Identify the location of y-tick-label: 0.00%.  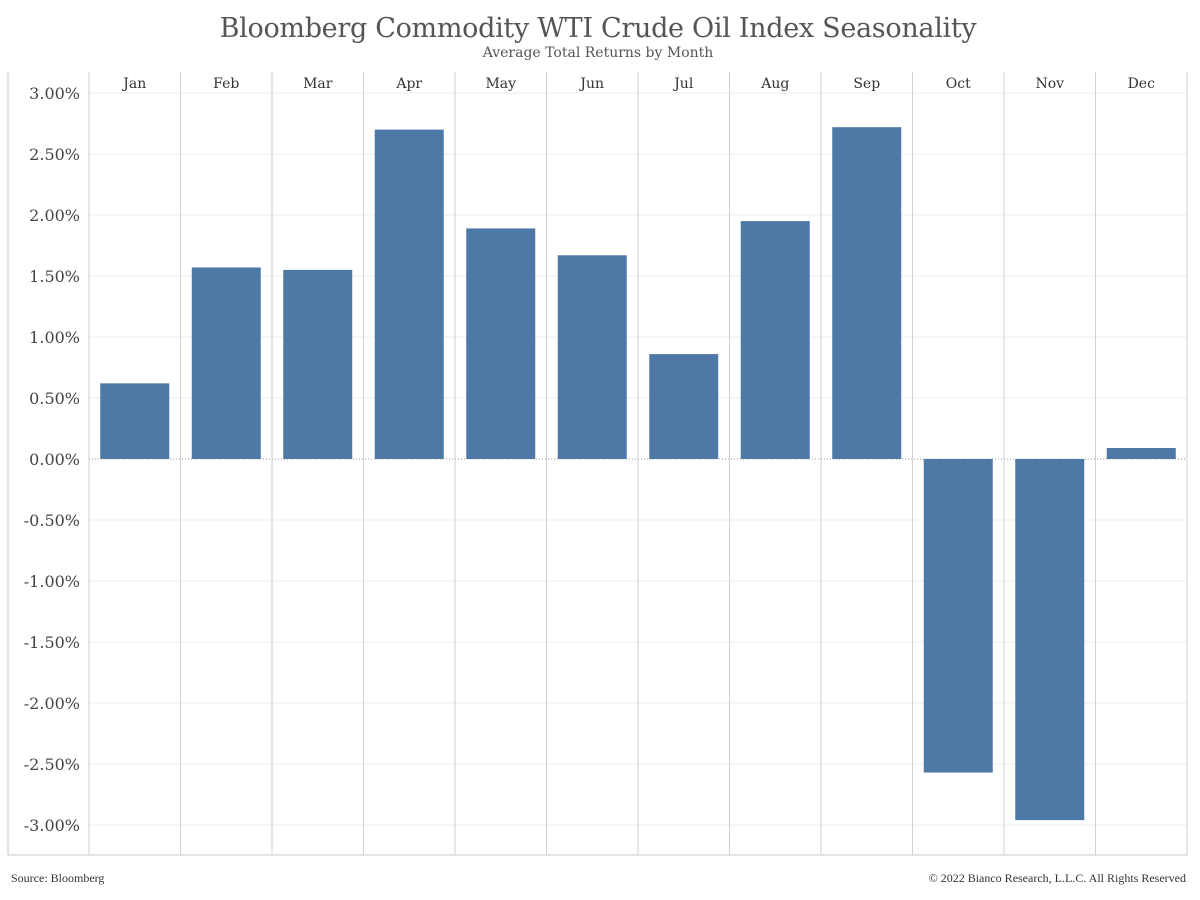
(54, 459).